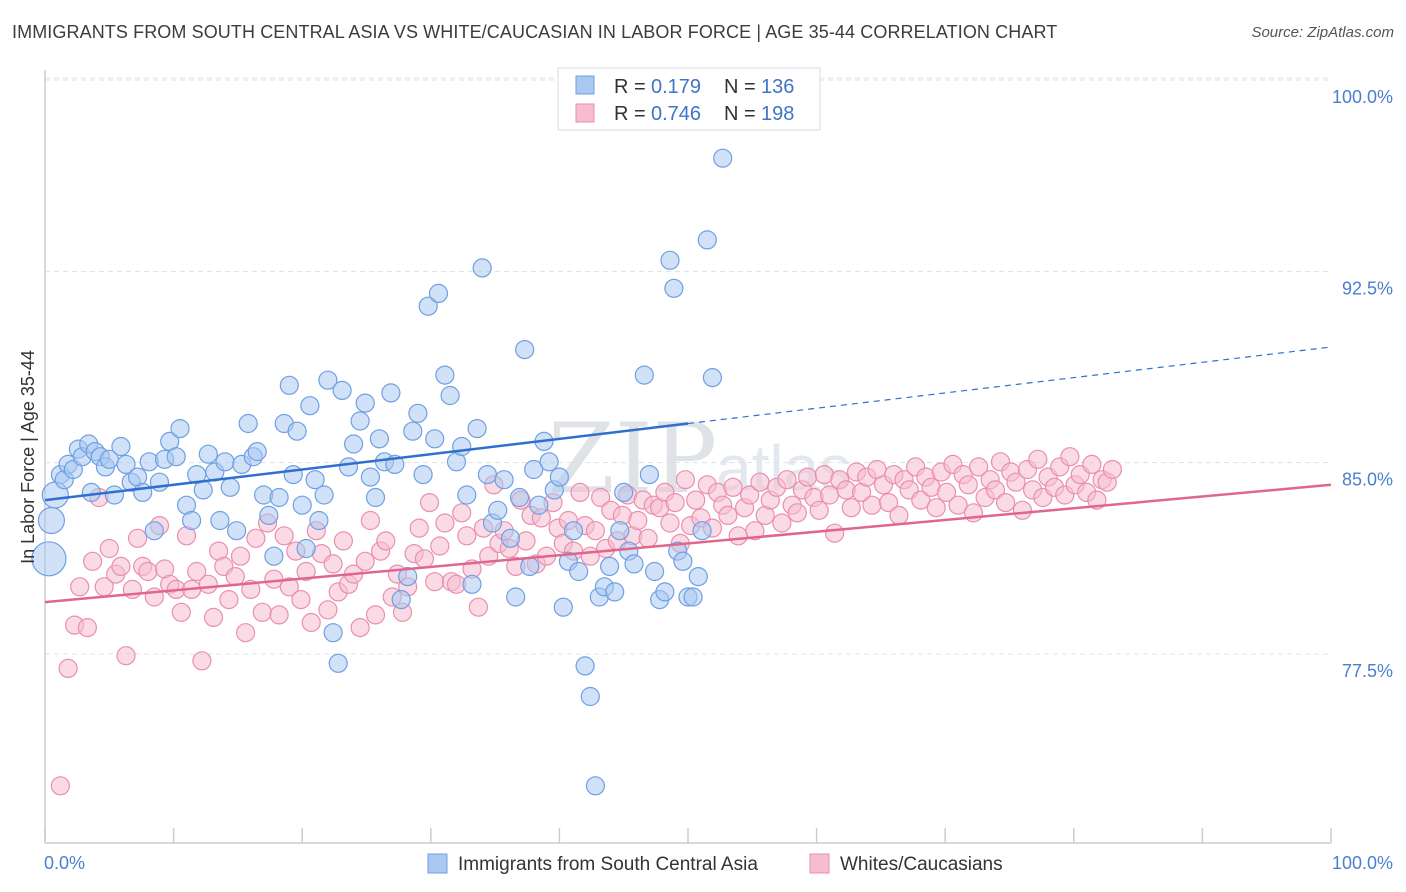  What do you see at coordinates (28, 457) in the screenshot?
I see `y-axis-title: In Labor Force | Age 35-44` at bounding box center [28, 457].